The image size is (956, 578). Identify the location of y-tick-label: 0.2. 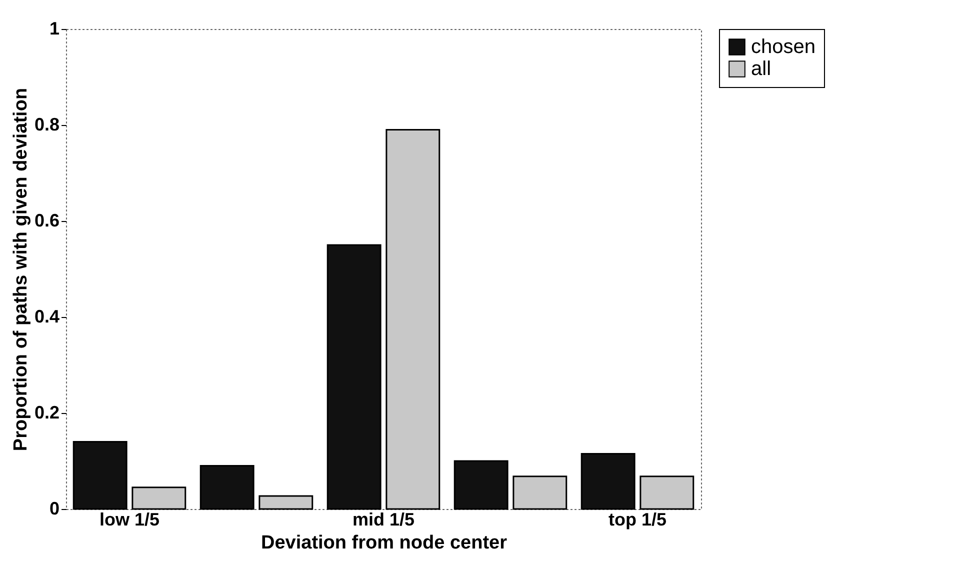
(47, 412).